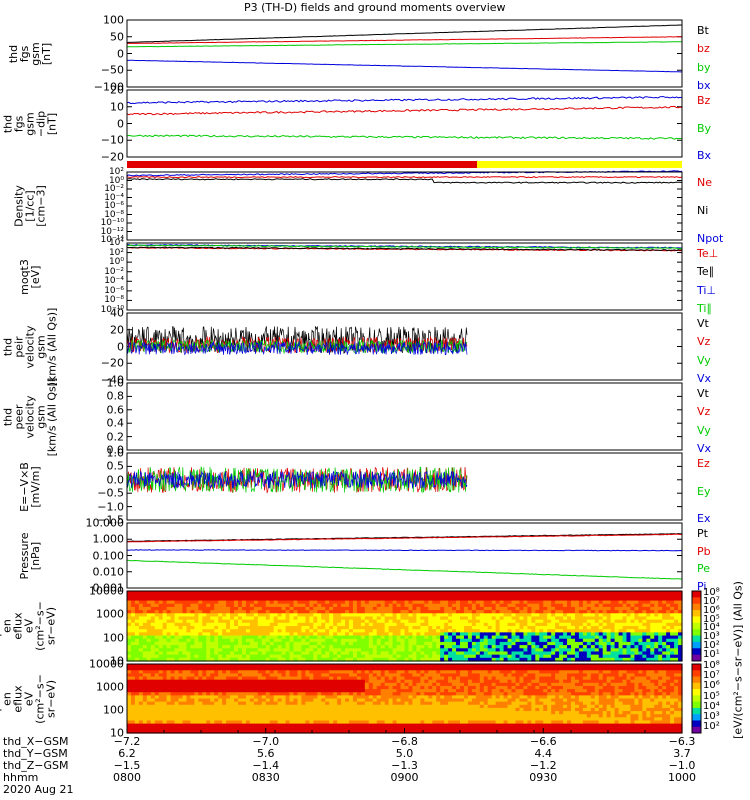 The width and height of the screenshot is (750, 800). Describe the element at coordinates (405, 537) in the screenshot. I see `series-line-Pt` at that location.